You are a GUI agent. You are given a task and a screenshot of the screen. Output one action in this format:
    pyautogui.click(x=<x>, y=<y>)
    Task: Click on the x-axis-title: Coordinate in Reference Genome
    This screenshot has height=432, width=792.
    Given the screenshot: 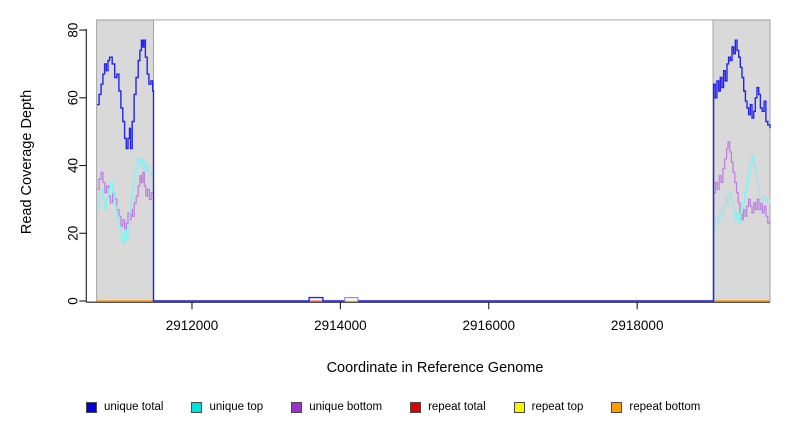 What is the action you would take?
    pyautogui.click(x=435, y=368)
    